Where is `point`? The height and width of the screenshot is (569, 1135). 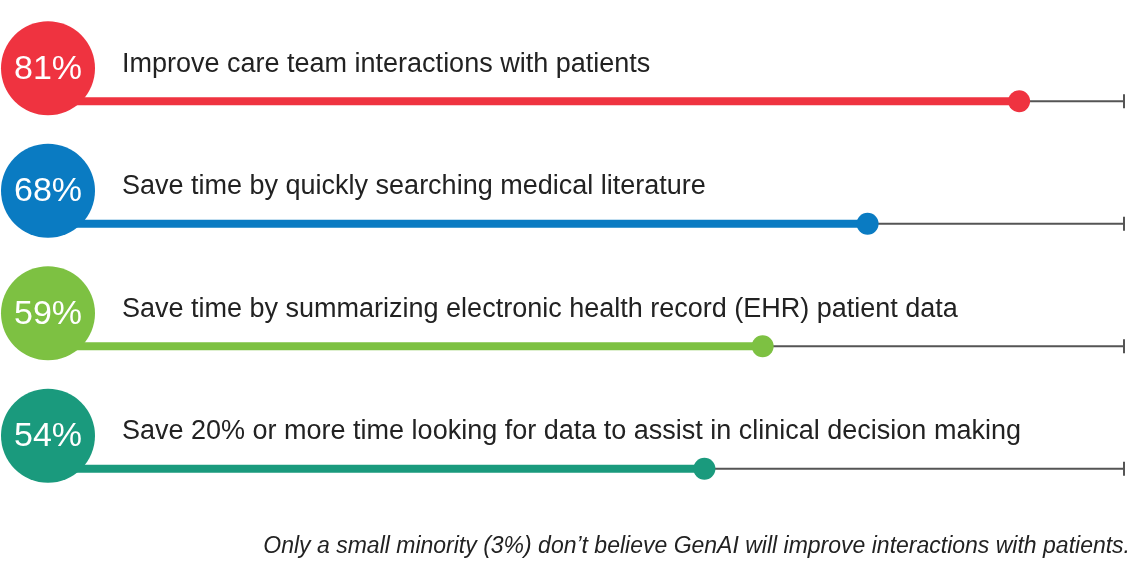
point is located at coordinates (1019, 101).